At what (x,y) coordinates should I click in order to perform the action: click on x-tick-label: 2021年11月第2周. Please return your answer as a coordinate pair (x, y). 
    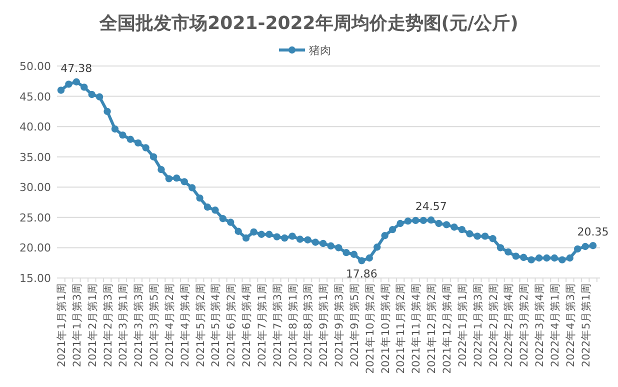
    Looking at the image, I should click on (401, 328).